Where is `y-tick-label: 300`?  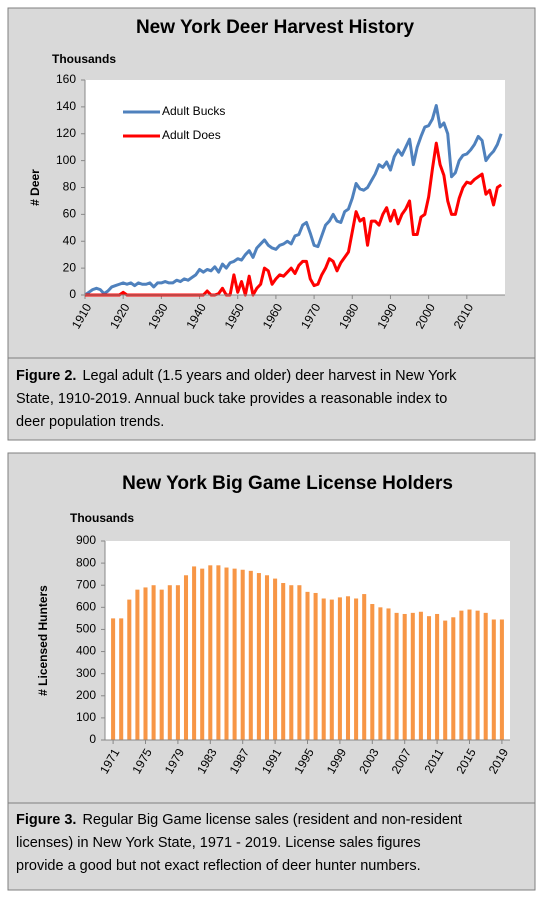 y-tick-label: 300 is located at coordinates (86, 673).